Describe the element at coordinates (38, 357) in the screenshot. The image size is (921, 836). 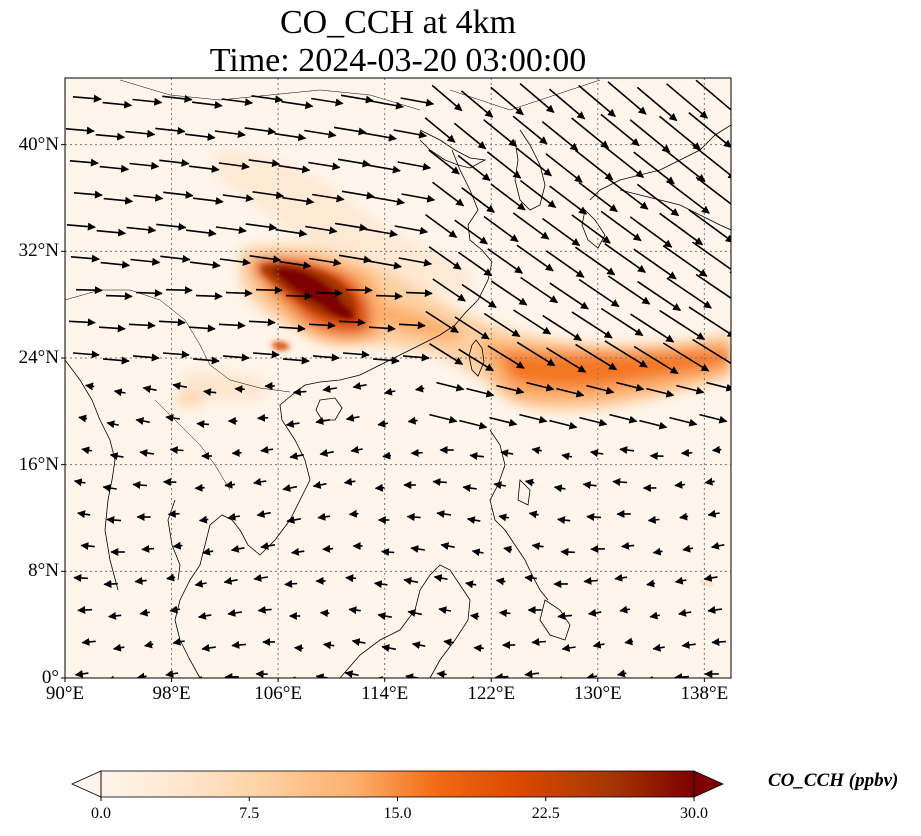
I see `lat-tick-label: 24°N` at that location.